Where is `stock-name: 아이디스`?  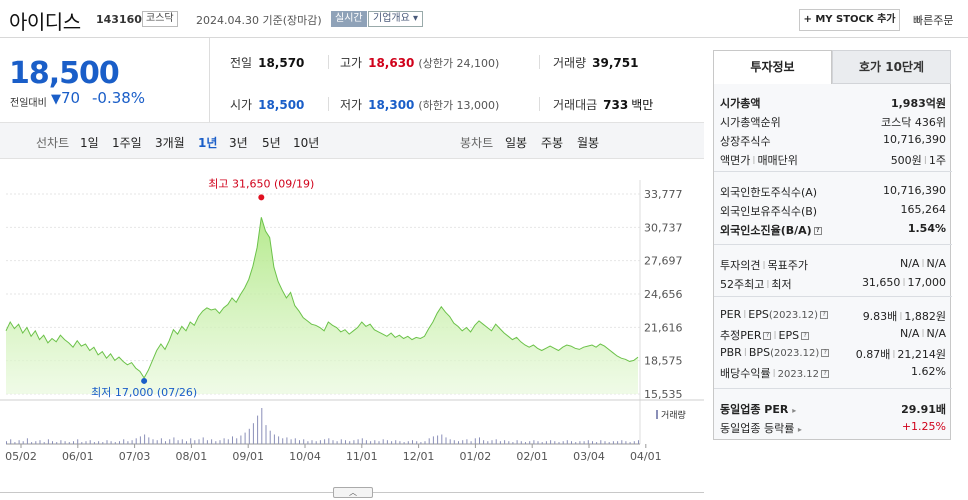 stock-name: 아이디스 is located at coordinates (45, 22).